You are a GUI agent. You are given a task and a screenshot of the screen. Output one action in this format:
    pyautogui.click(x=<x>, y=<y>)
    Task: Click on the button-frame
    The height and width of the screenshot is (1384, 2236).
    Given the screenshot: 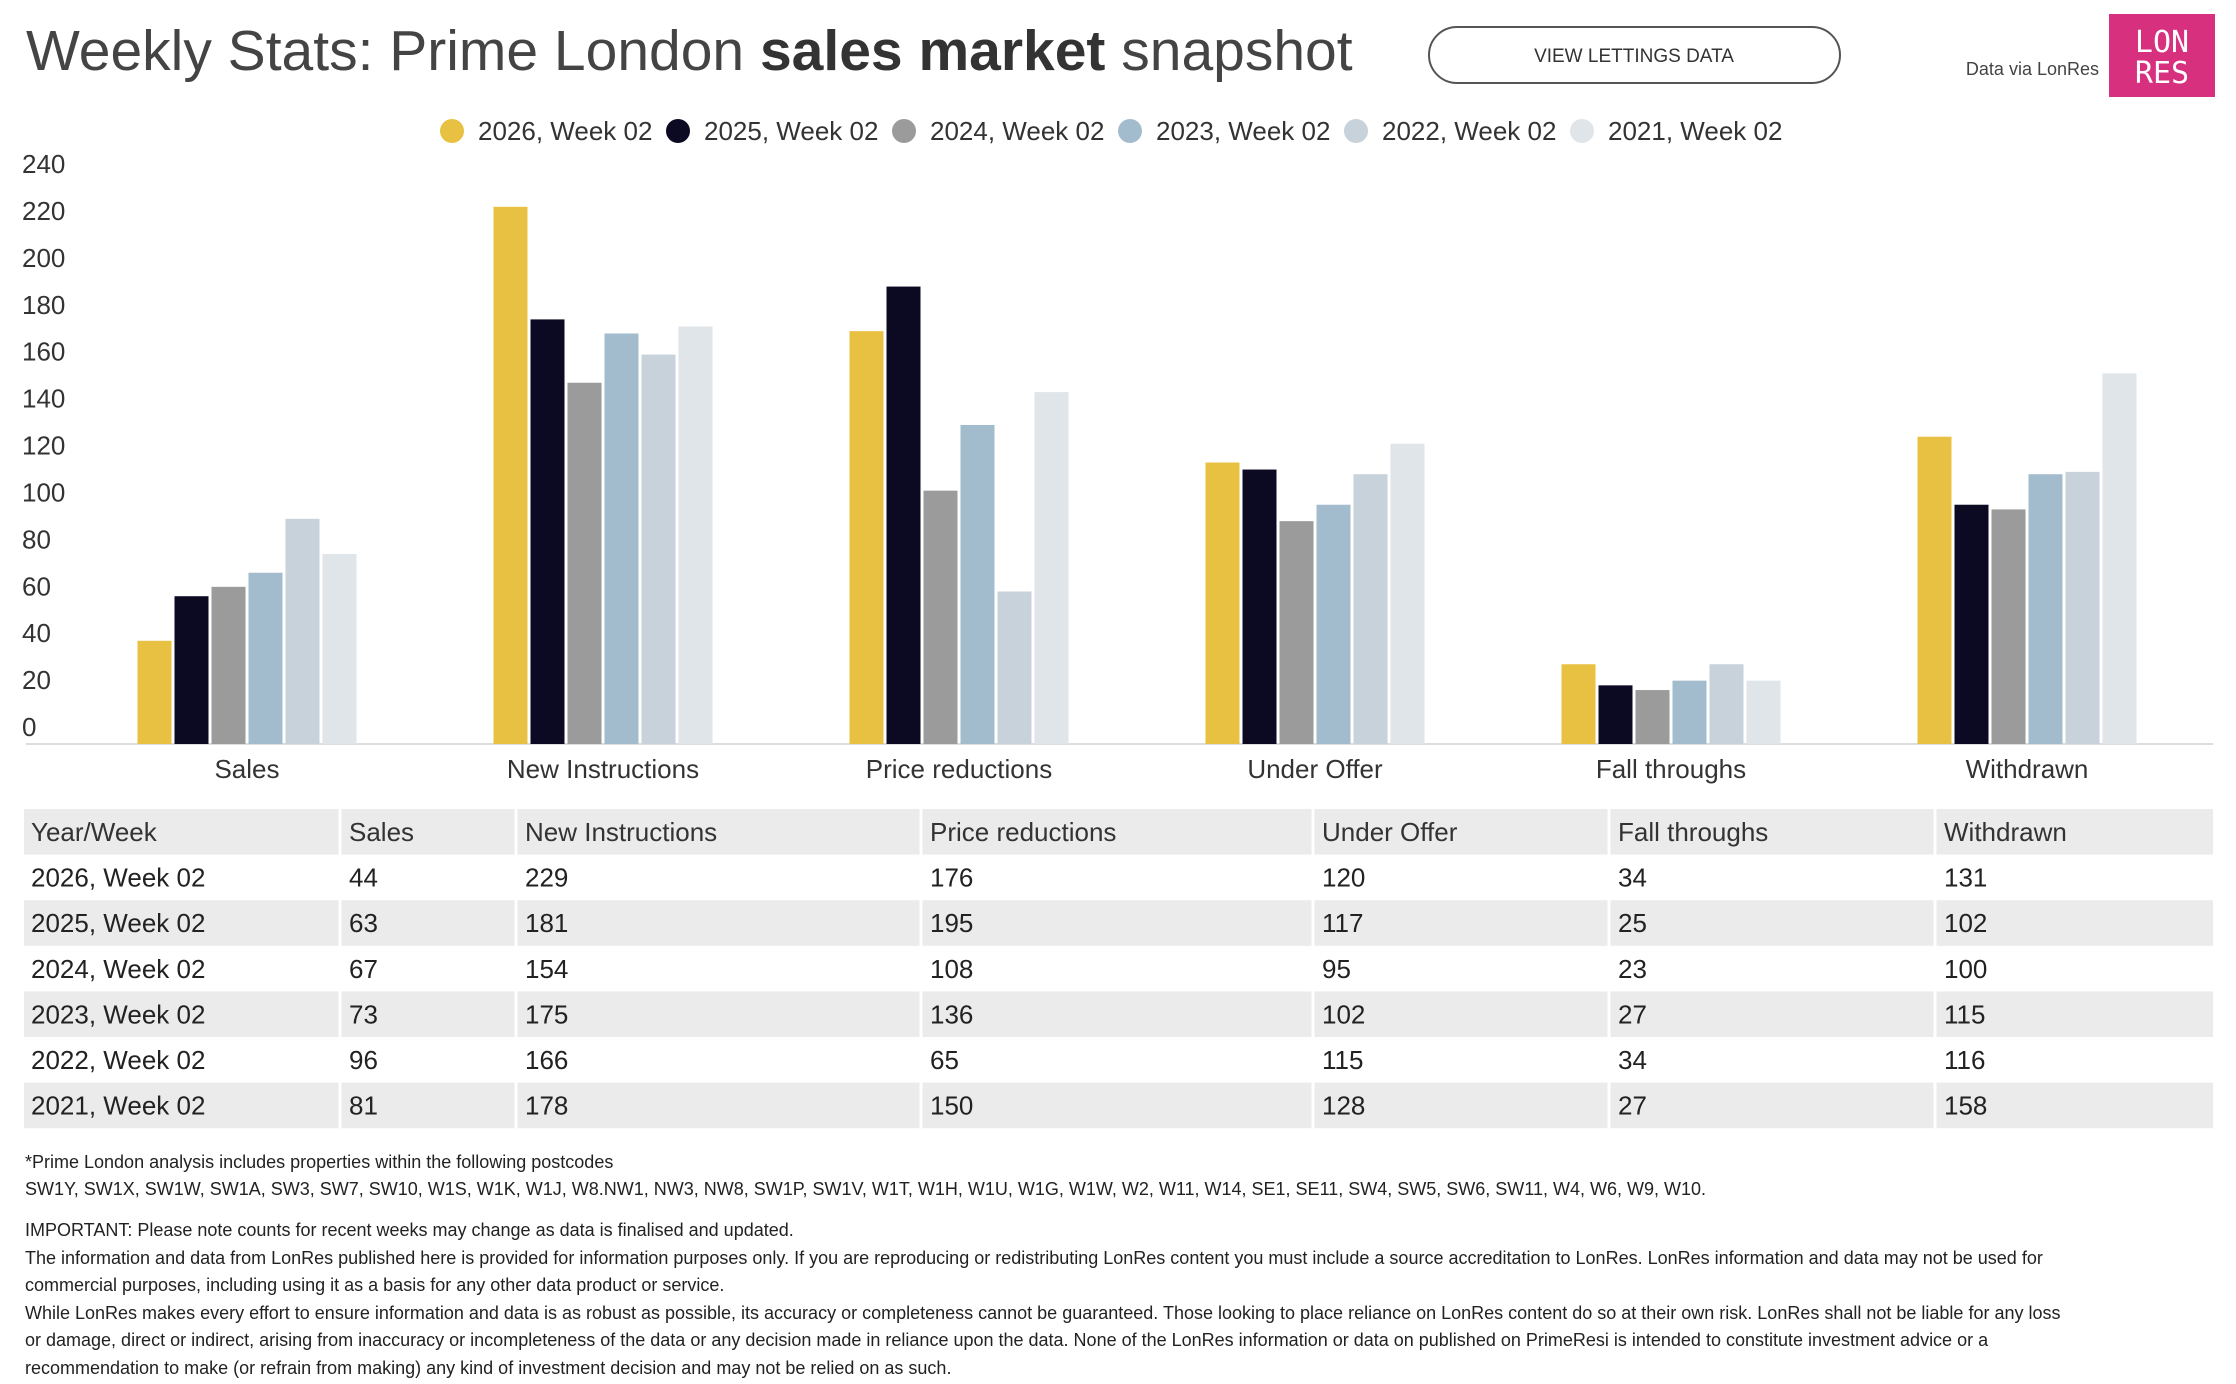 What is the action you would take?
    pyautogui.click(x=1634, y=55)
    